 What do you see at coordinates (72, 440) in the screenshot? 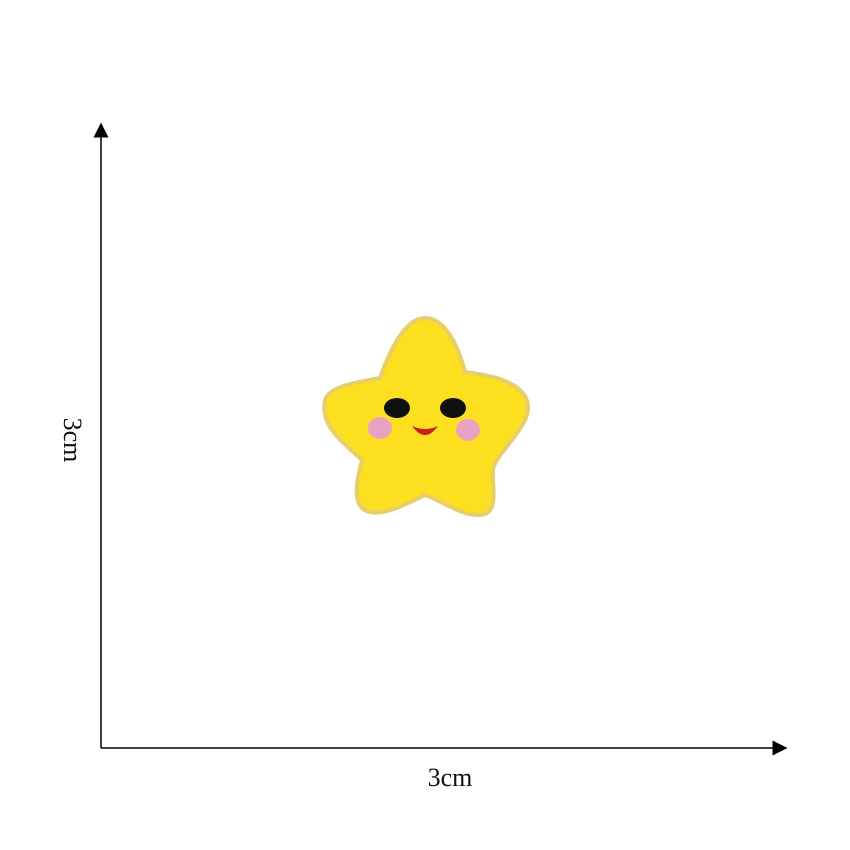
I see `height-label: 3cm` at bounding box center [72, 440].